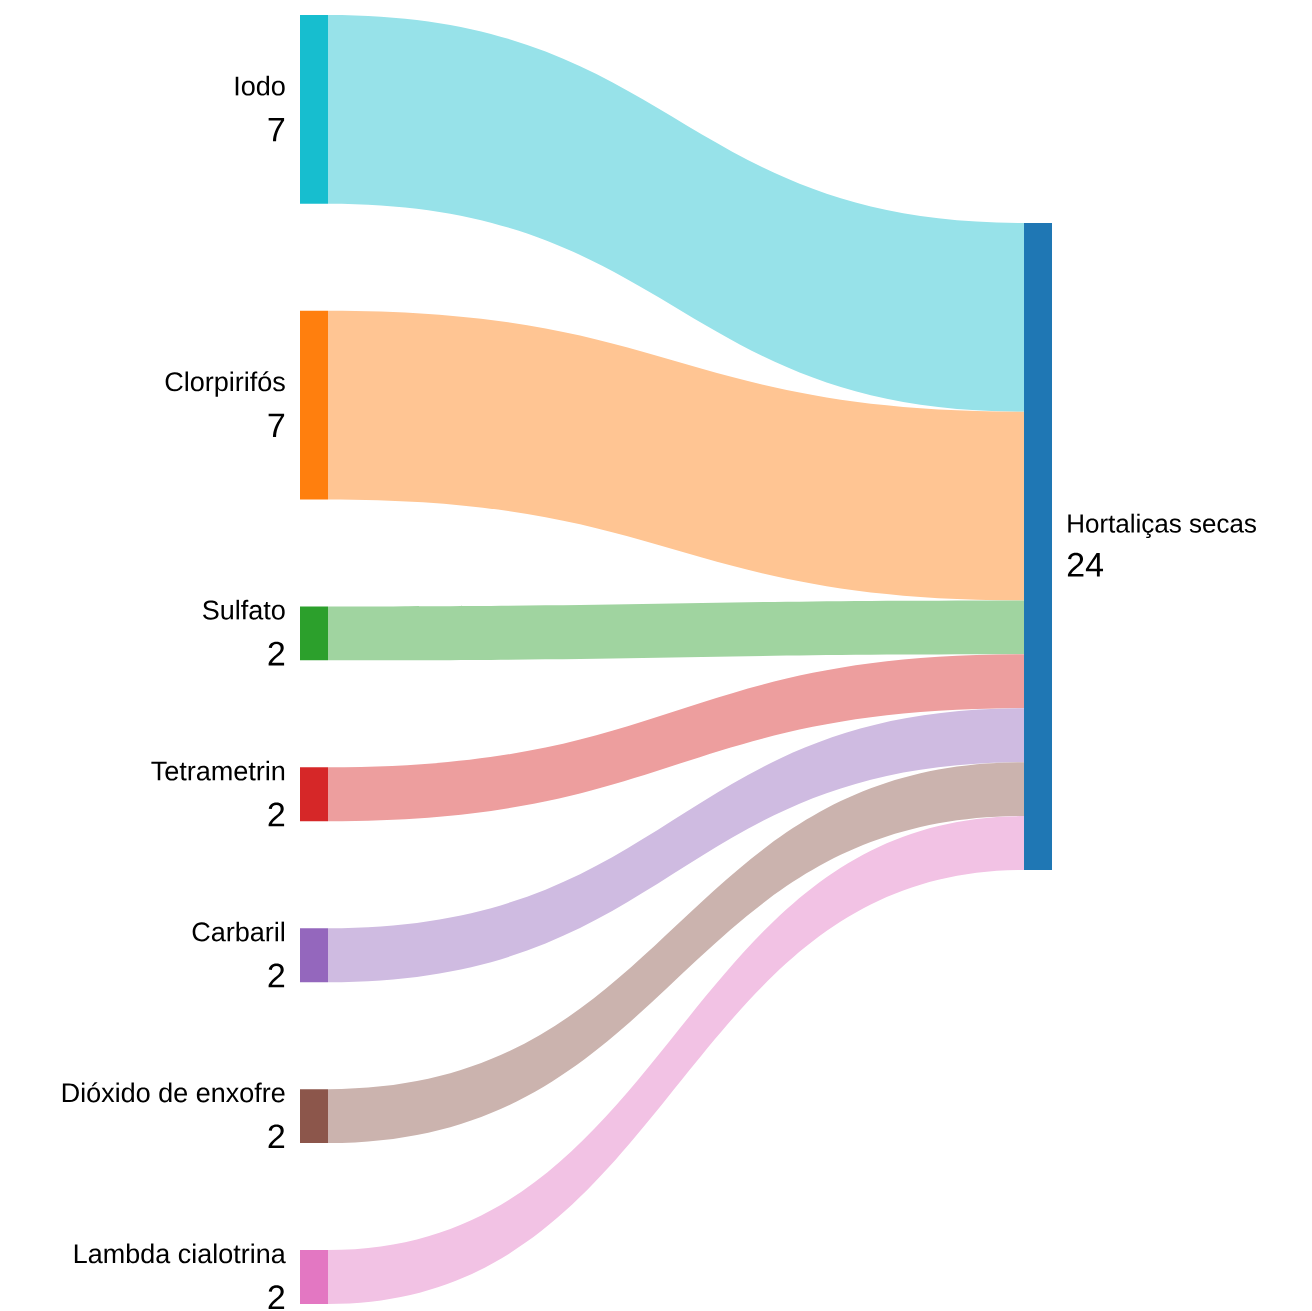 This screenshot has width=1312, height=1311. What do you see at coordinates (173, 1092) in the screenshot?
I see `category-label: Dióxido de enxofre` at bounding box center [173, 1092].